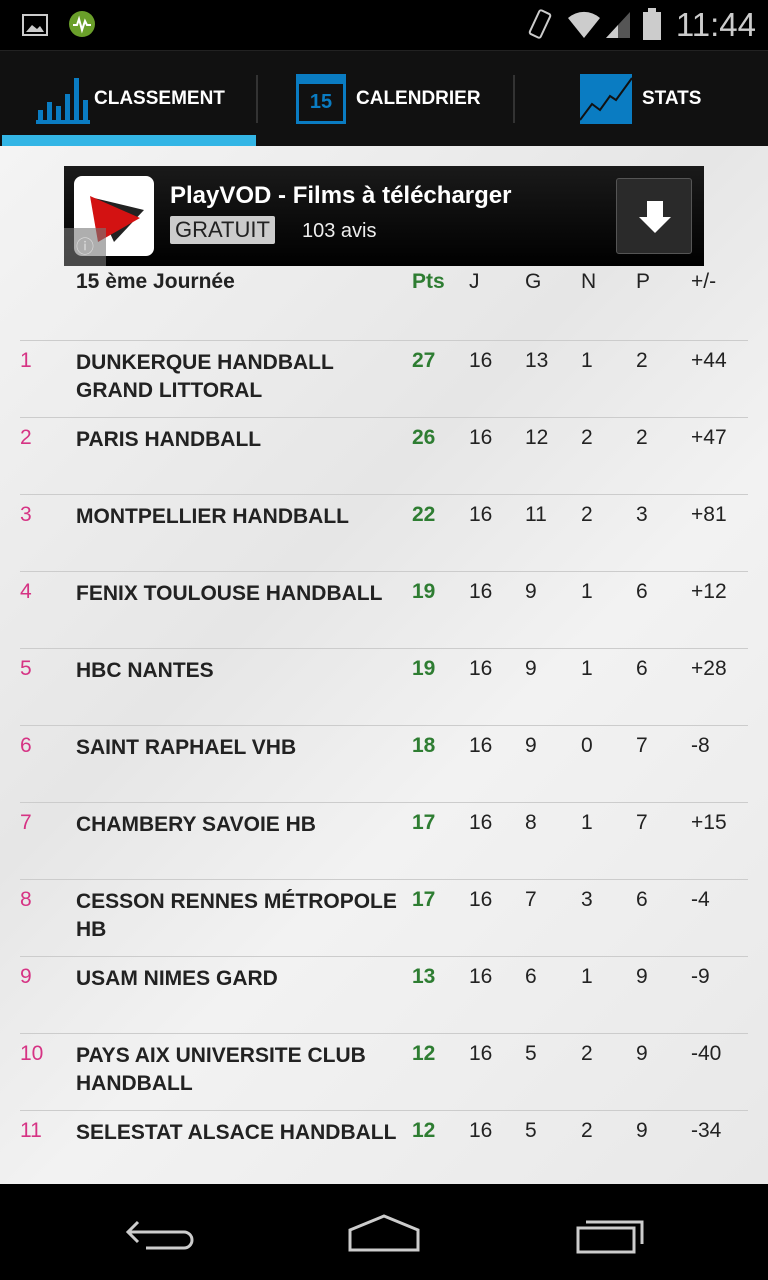  What do you see at coordinates (709, 668) in the screenshot?
I see `cell-diff: +28` at bounding box center [709, 668].